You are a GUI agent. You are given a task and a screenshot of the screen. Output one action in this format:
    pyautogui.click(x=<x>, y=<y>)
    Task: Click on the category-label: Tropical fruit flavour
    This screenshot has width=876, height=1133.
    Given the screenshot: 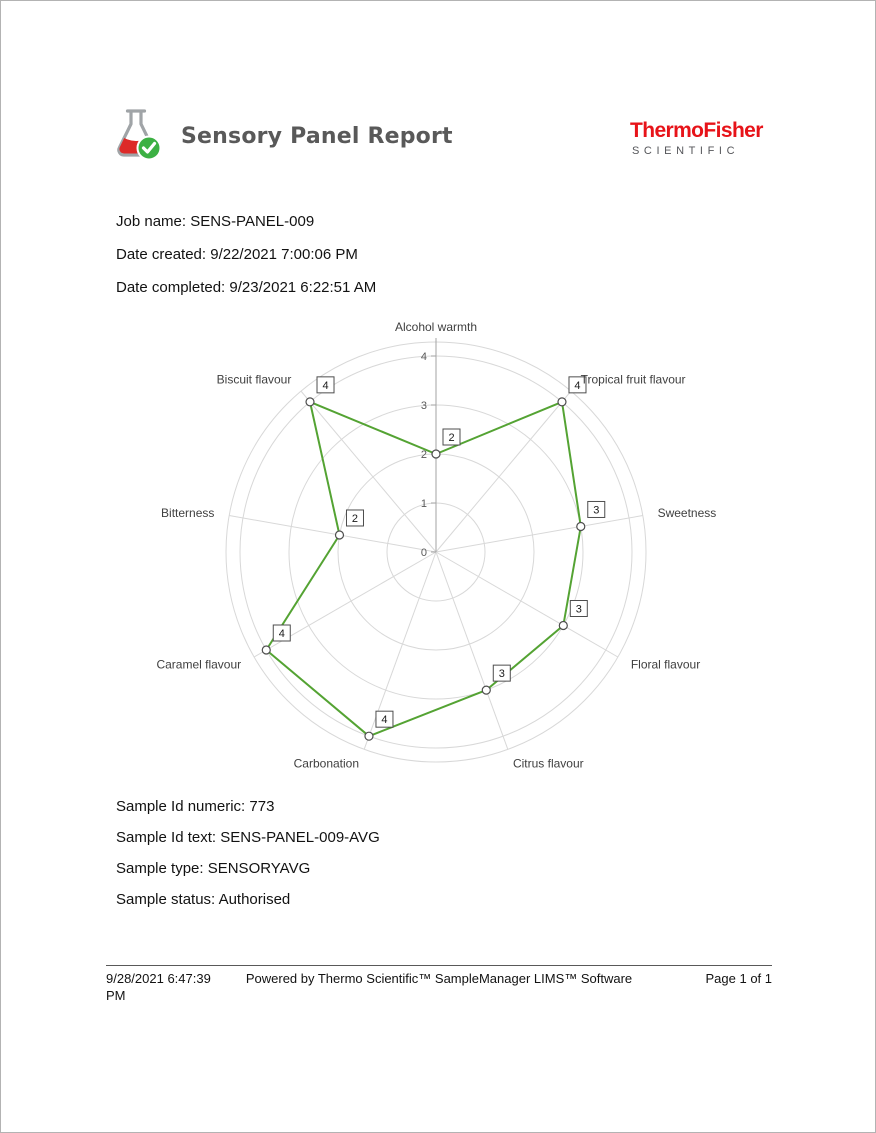 What is the action you would take?
    pyautogui.click(x=633, y=380)
    